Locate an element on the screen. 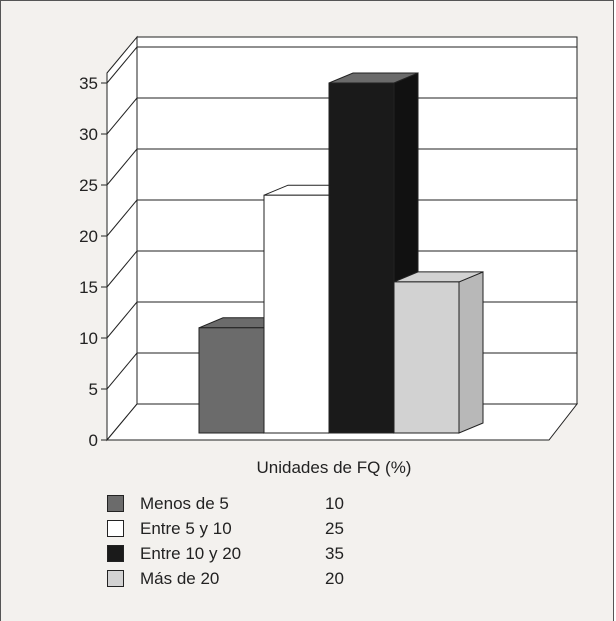  y-tick-label: 5 is located at coordinates (93, 389).